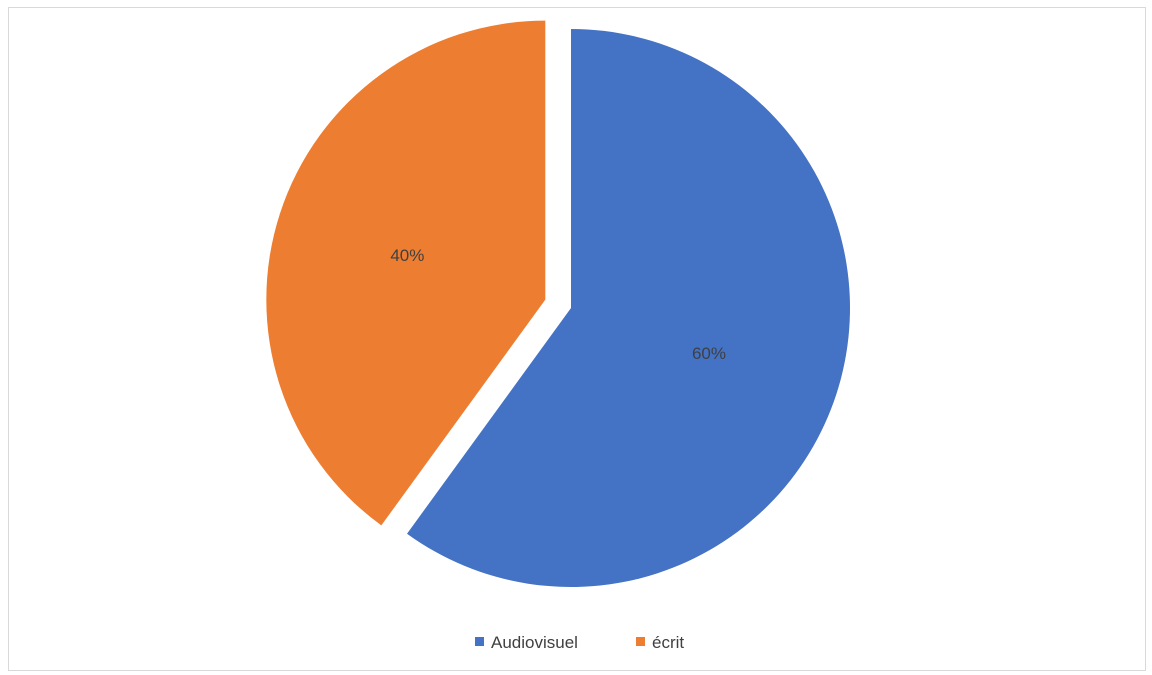  Describe the element at coordinates (534, 642) in the screenshot. I see `legend-label-1: Audiovisuel` at that location.